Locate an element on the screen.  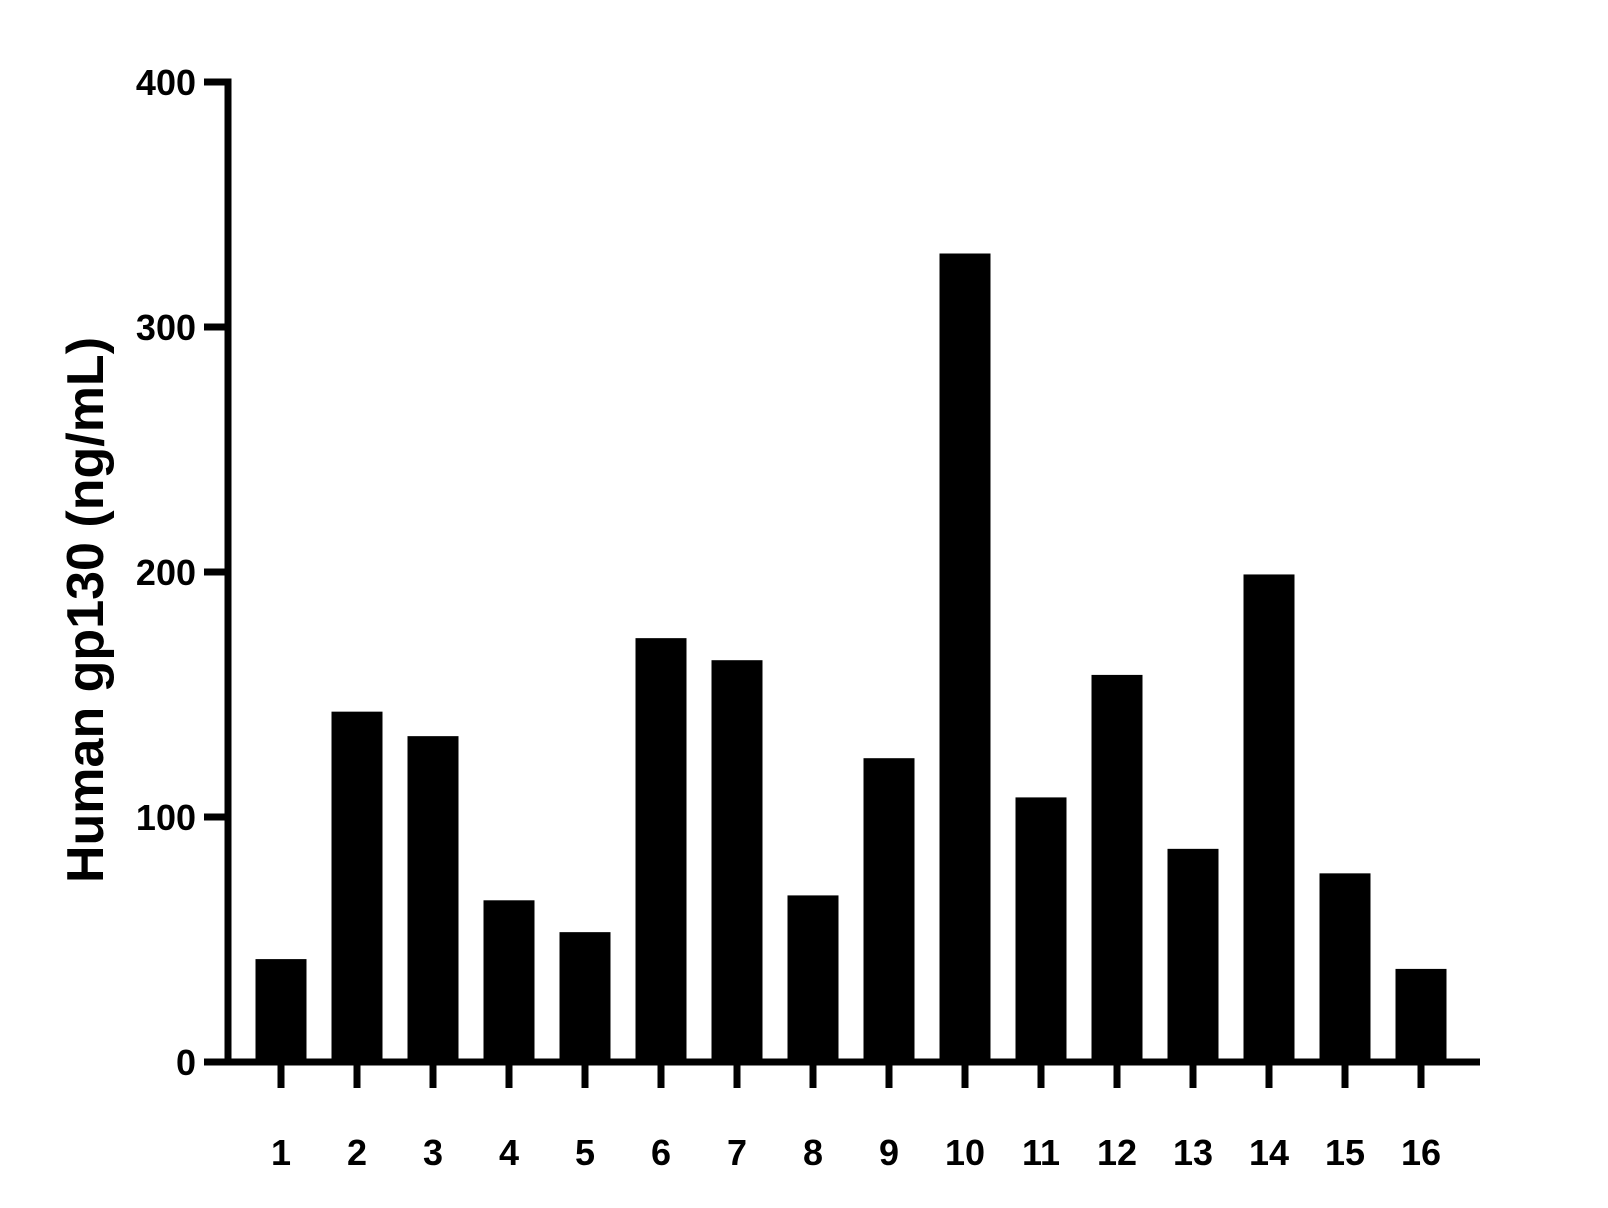
y-tick-label: 100 is located at coordinates (166, 817).